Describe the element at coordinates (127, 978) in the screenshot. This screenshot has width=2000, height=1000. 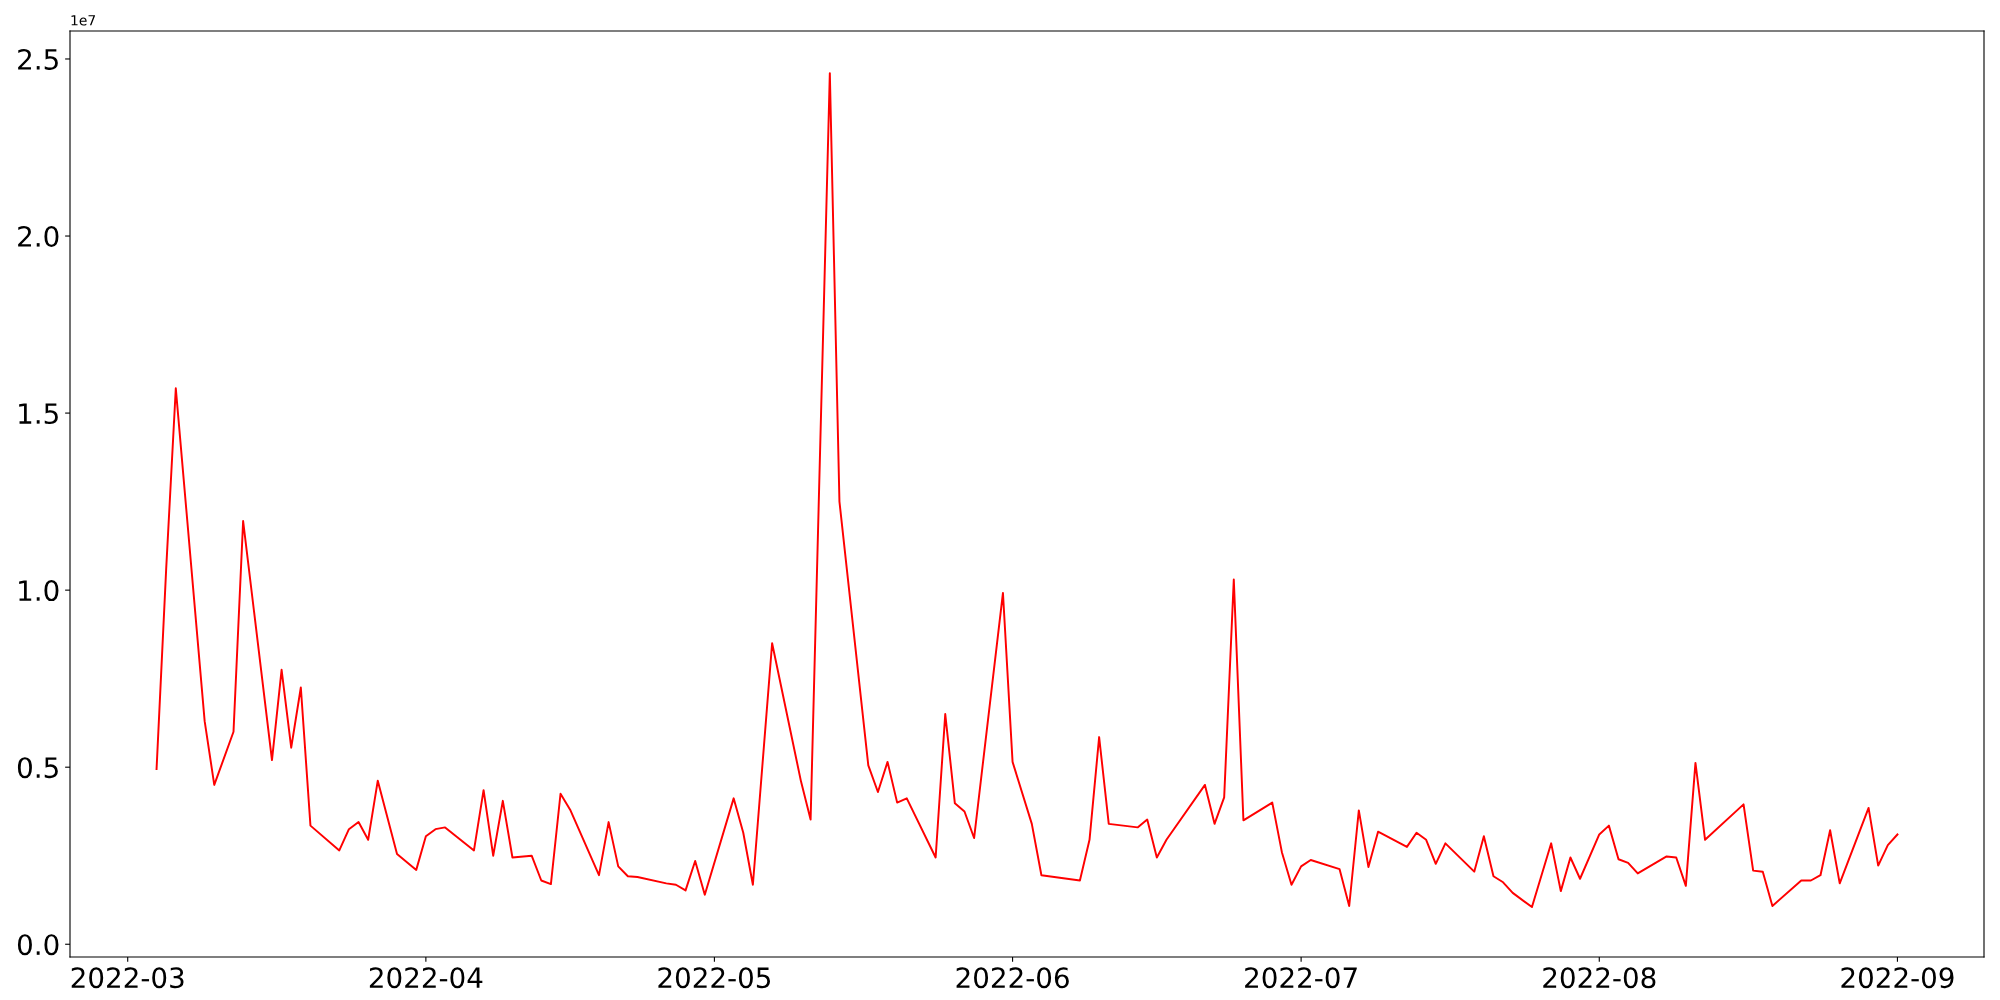
I see `x-tick-label: 2022-03` at that location.